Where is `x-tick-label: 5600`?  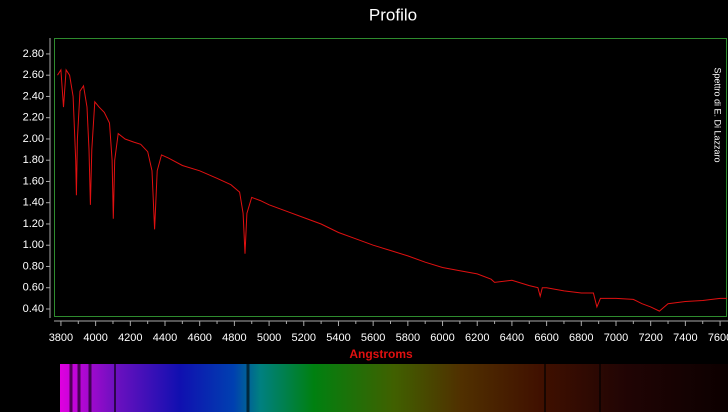
x-tick-label: 5600 is located at coordinates (373, 338).